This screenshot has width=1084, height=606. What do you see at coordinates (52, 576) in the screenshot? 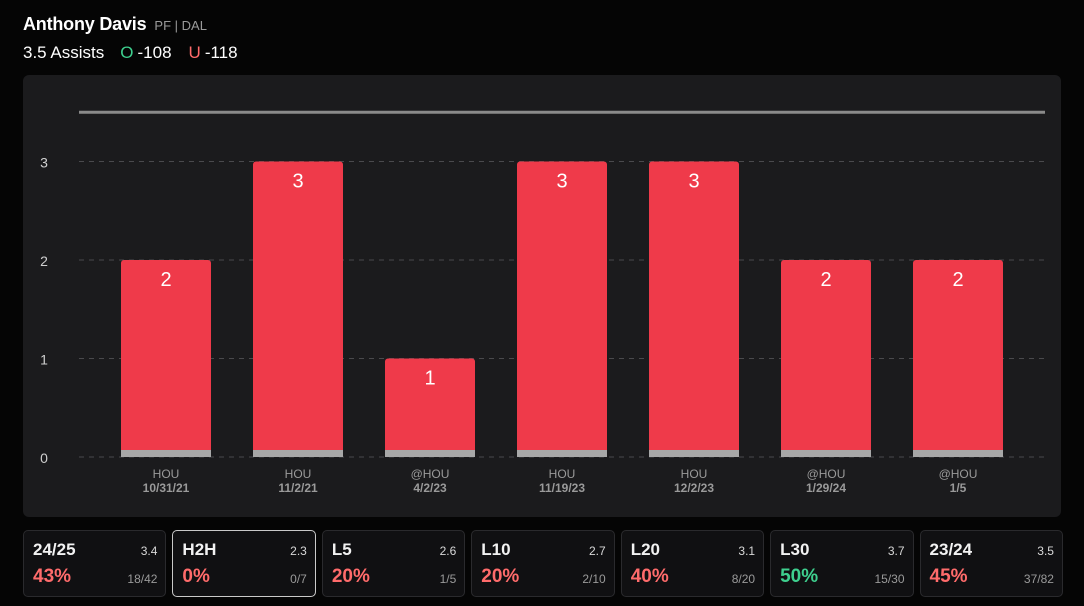
I see `stat-hit-rate: 43%` at bounding box center [52, 576].